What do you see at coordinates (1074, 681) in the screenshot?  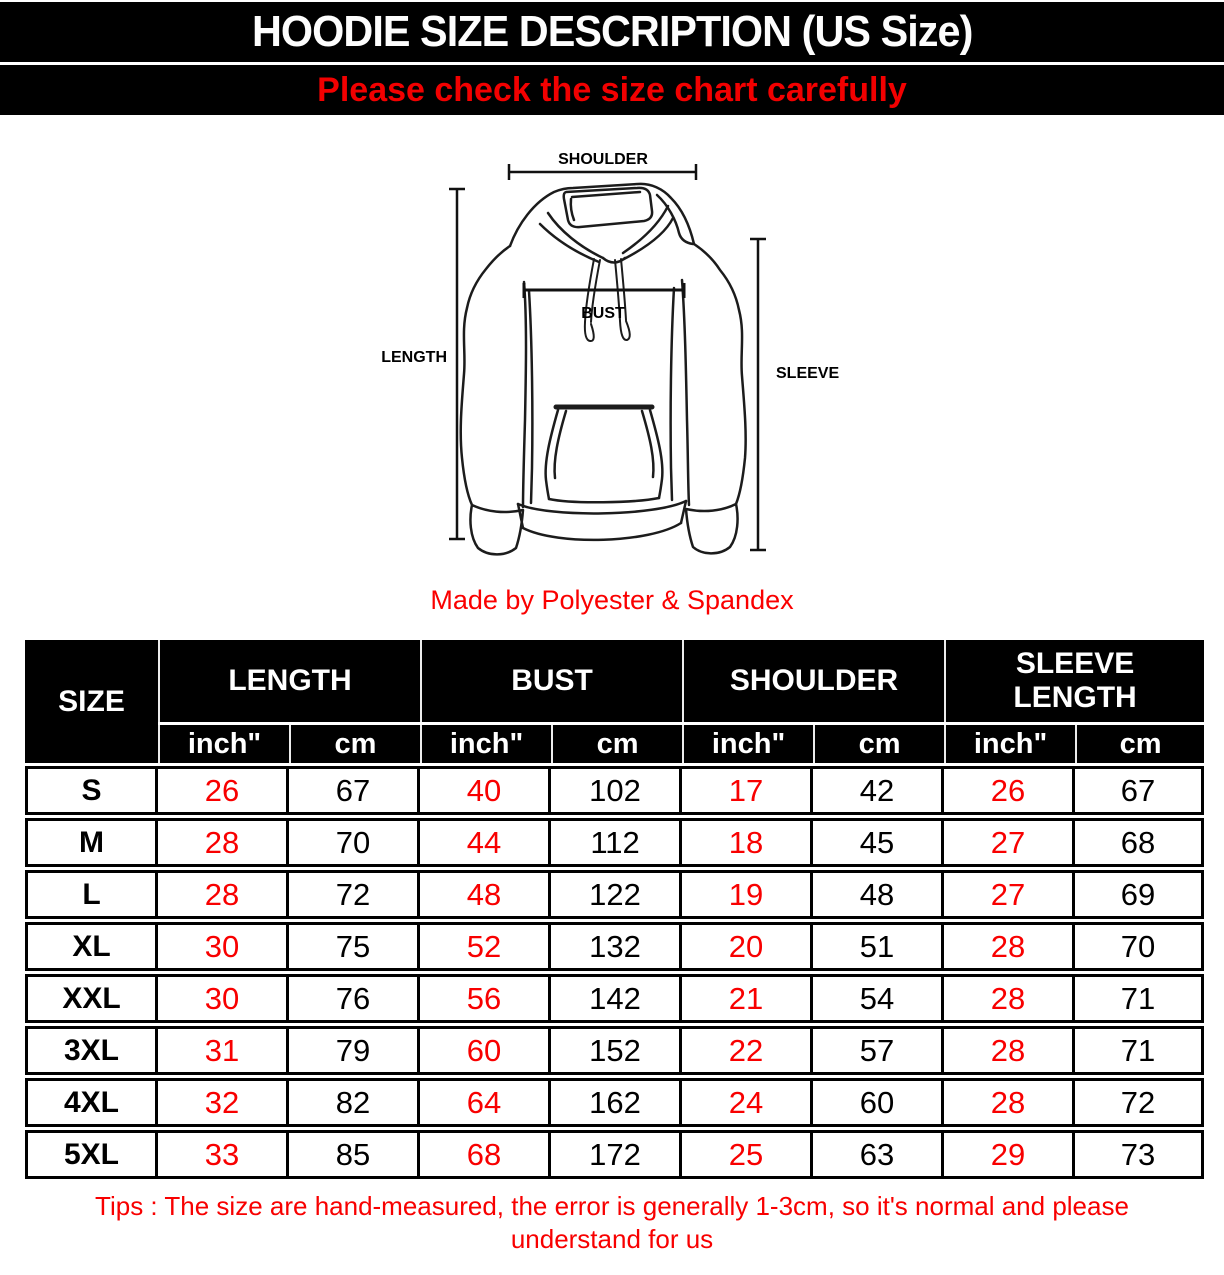 I see `sleeve-length-group-header: SLEEVE LENGTH` at bounding box center [1074, 681].